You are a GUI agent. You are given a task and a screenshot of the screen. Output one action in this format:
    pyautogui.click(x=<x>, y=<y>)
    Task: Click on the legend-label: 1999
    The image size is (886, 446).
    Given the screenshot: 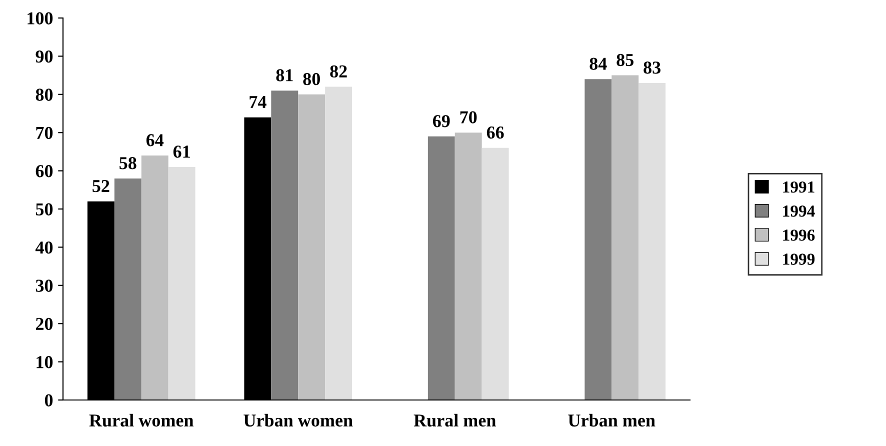 What is the action you would take?
    pyautogui.click(x=799, y=259)
    